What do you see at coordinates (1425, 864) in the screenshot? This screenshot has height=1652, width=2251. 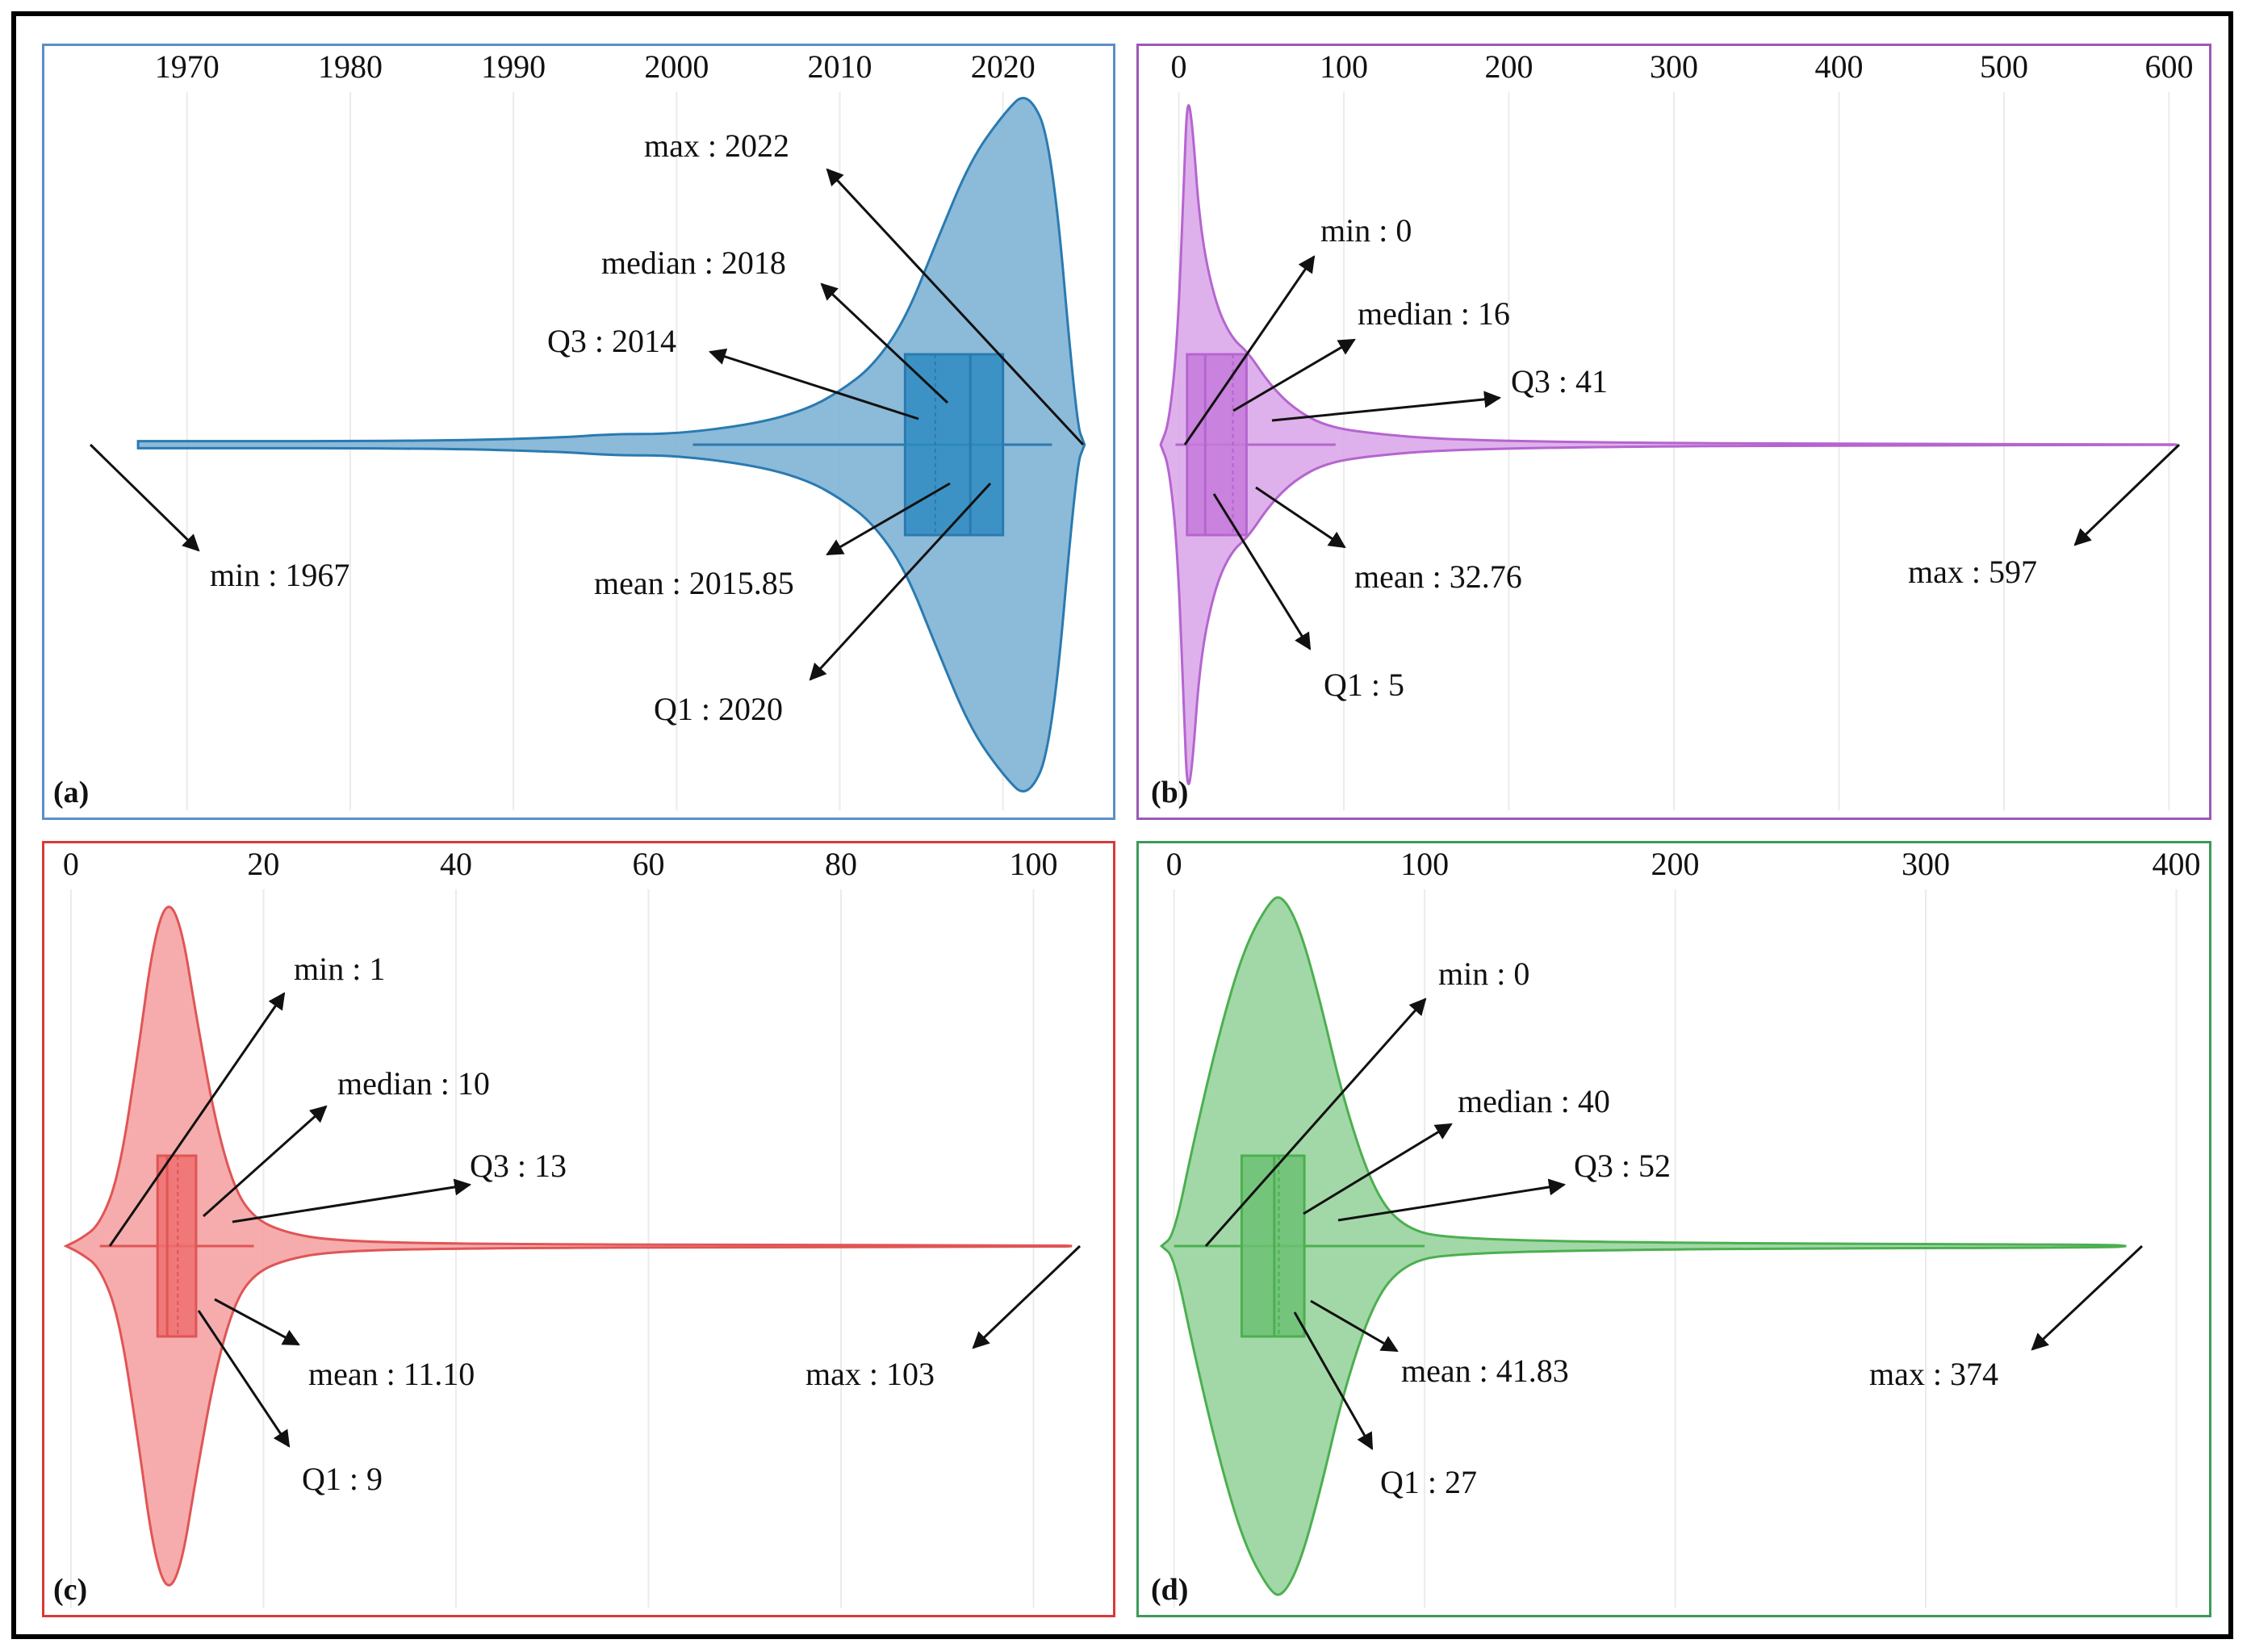 I see `tick-label-d-1: 100` at bounding box center [1425, 864].